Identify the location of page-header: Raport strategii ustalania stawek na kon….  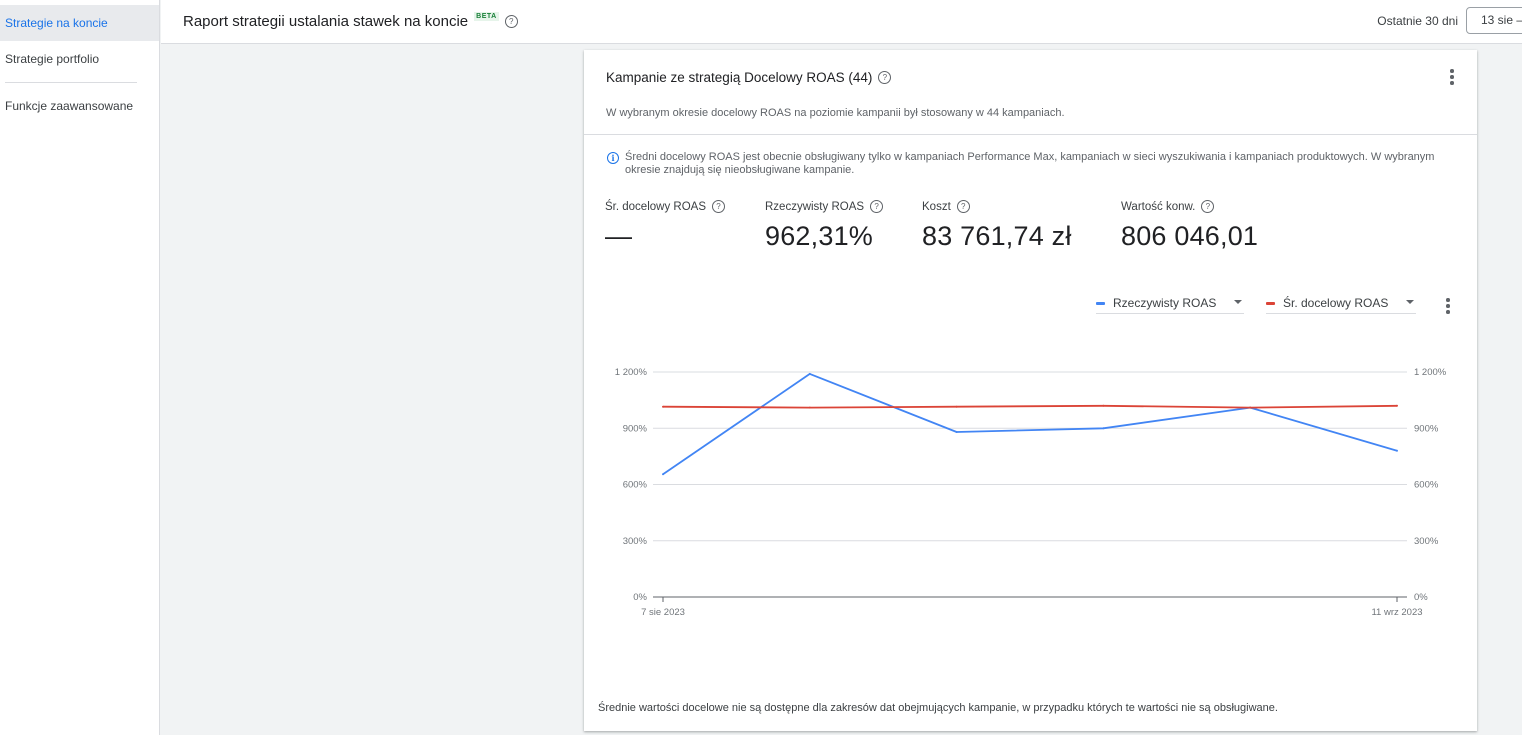
(841, 22).